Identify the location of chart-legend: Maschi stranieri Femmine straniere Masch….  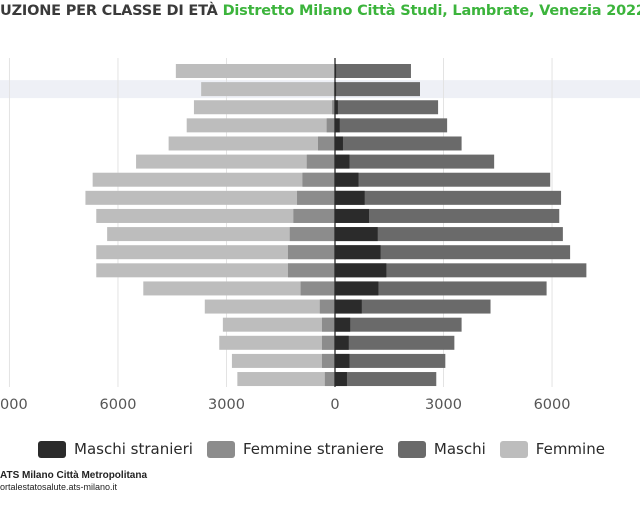
(328, 449).